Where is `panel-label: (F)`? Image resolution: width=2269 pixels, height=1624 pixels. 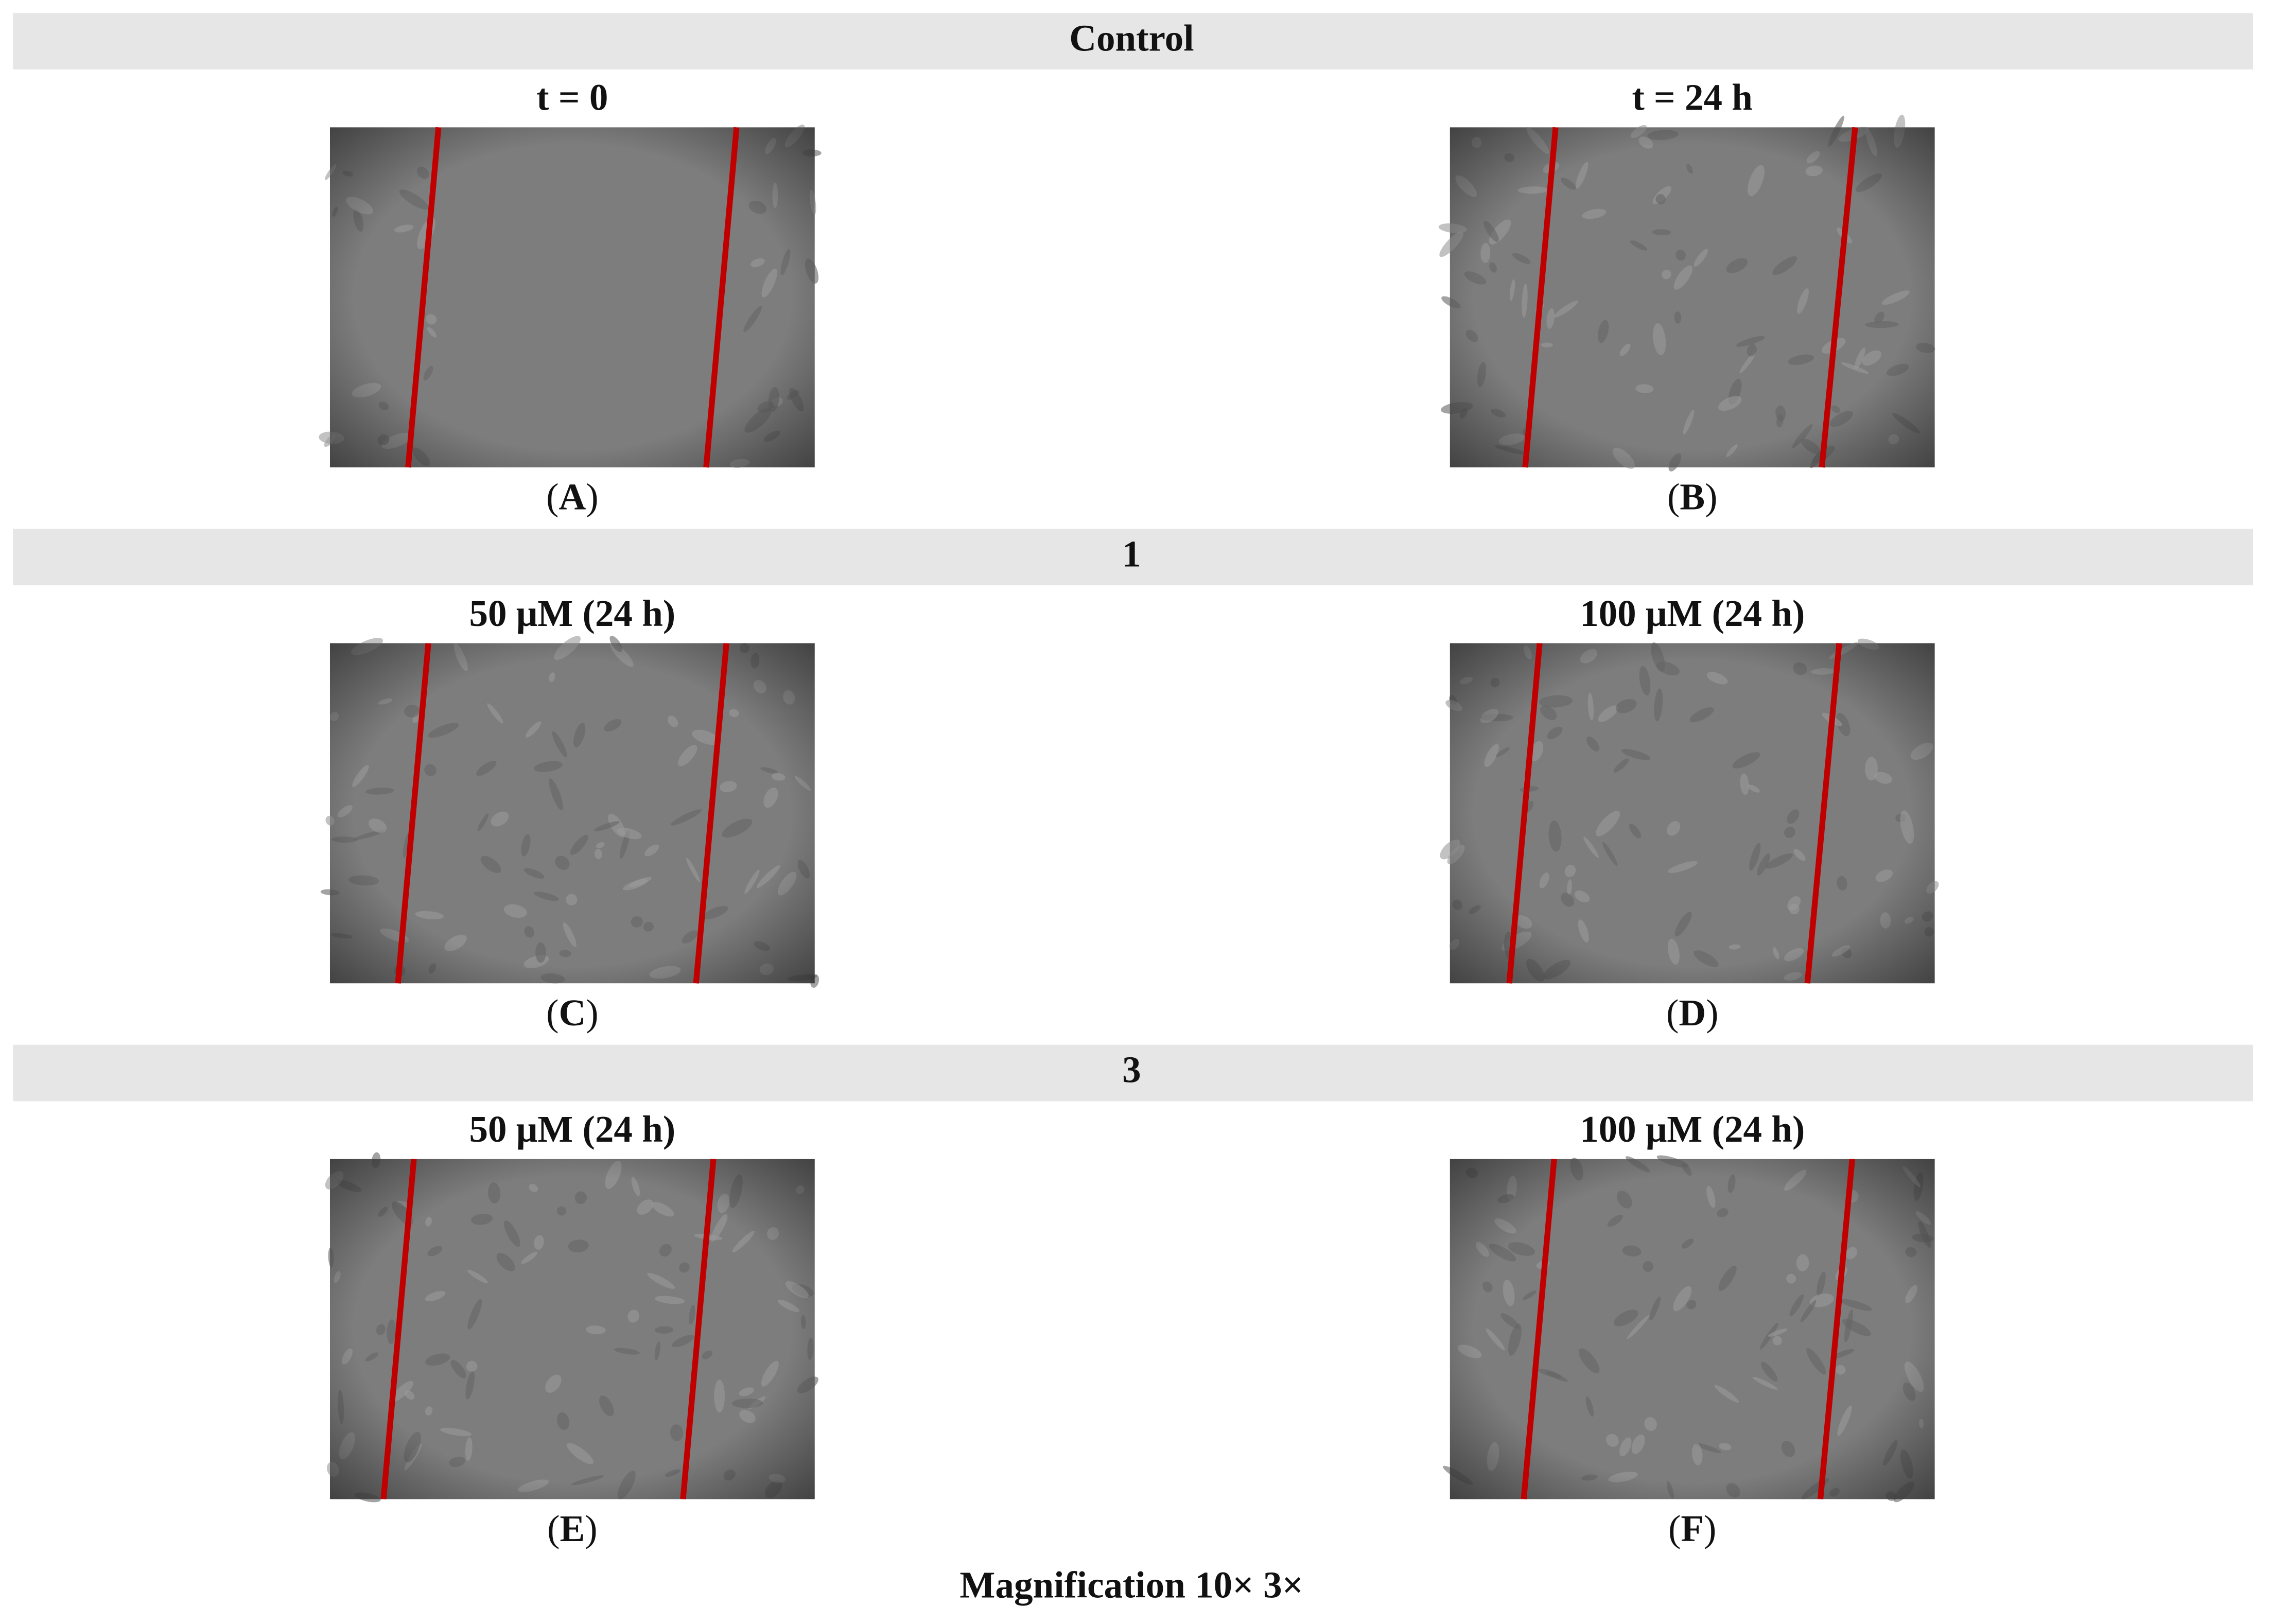
panel-label: (F) is located at coordinates (1692, 1528).